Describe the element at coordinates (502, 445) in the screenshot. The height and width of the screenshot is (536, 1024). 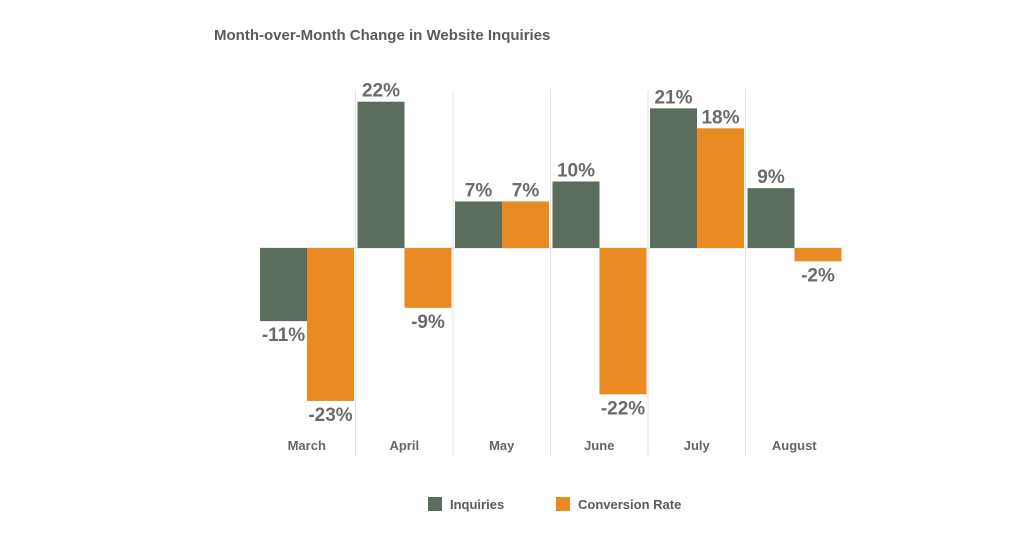
I see `category-label: May` at that location.